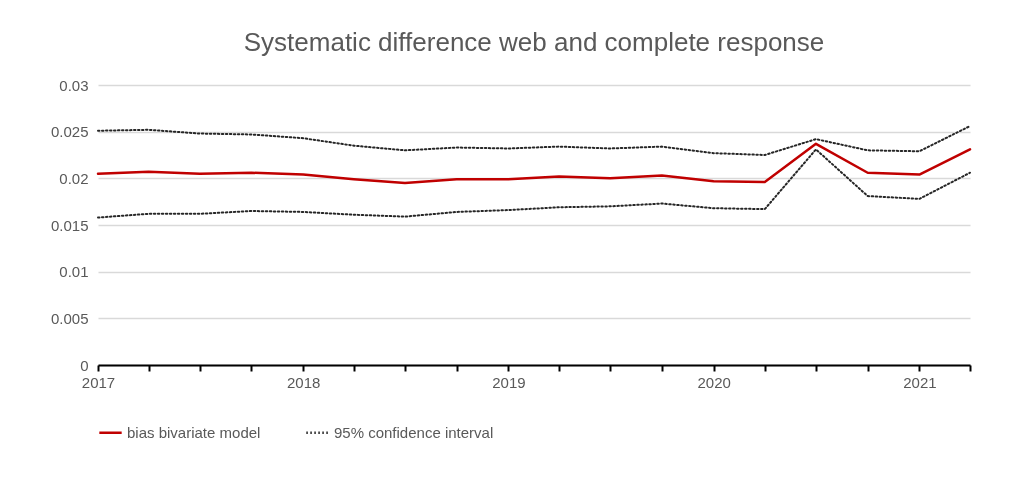 The height and width of the screenshot is (492, 1019). I want to click on y-tick-label: 0.01, so click(74, 272).